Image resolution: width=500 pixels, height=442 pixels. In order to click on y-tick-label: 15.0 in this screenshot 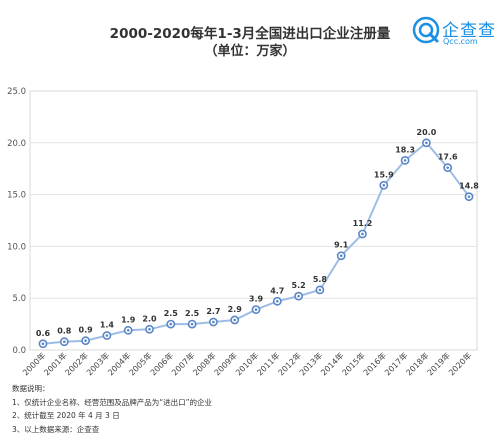, I will do `click(16, 196)`.